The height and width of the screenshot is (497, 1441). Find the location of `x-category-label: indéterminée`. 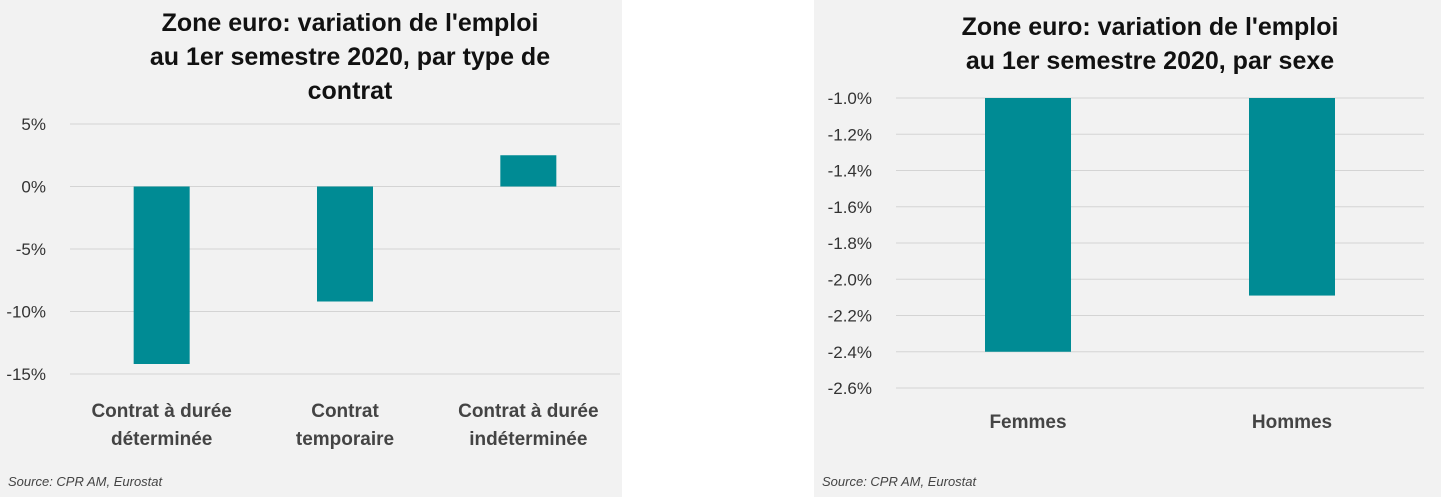

x-category-label: indéterminée is located at coordinates (528, 439).